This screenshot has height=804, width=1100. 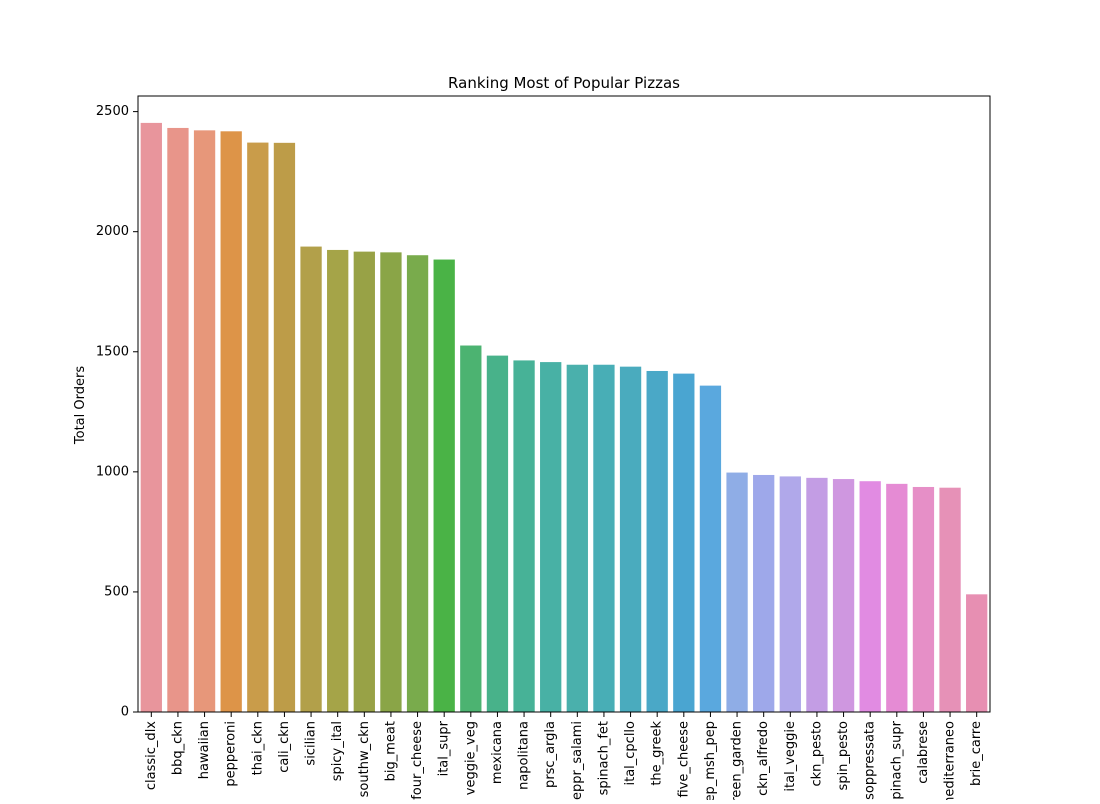 I want to click on x-tick-label: spicy_ital, so click(x=337, y=751).